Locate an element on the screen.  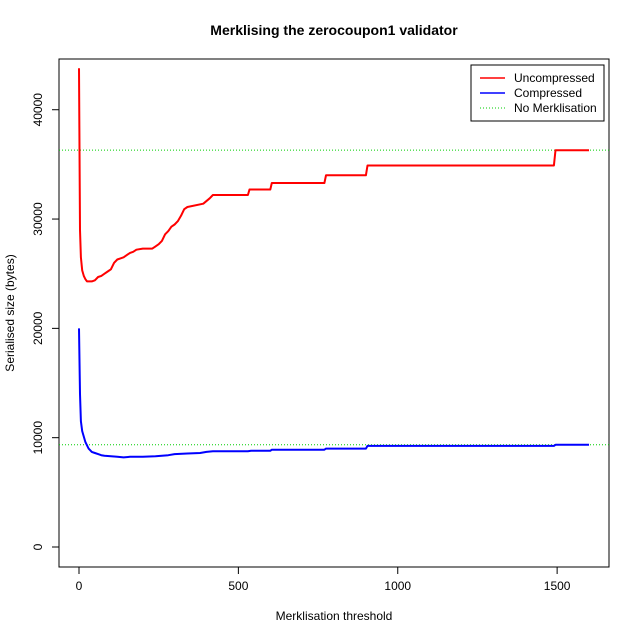
y-tick-label: 30000 is located at coordinates (38, 219).